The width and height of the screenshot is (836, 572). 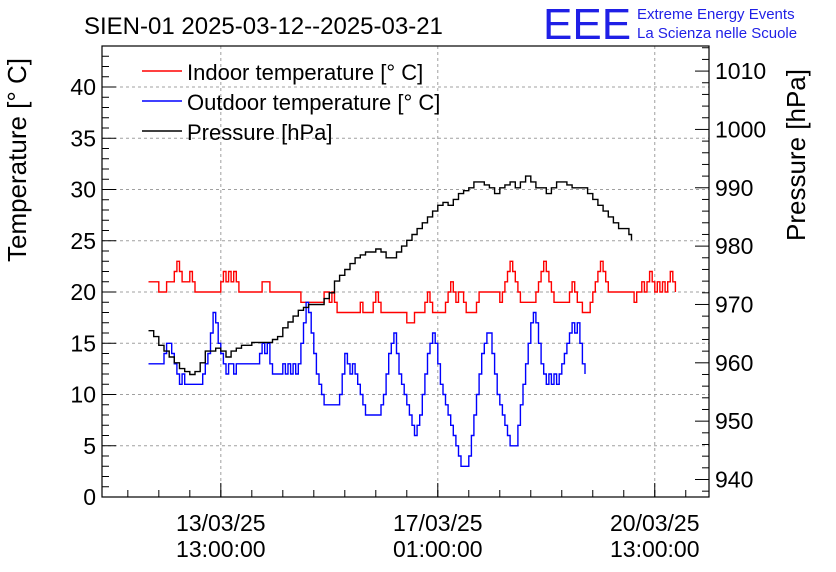 I want to click on y-left-tick-label: 30, so click(x=83, y=190).